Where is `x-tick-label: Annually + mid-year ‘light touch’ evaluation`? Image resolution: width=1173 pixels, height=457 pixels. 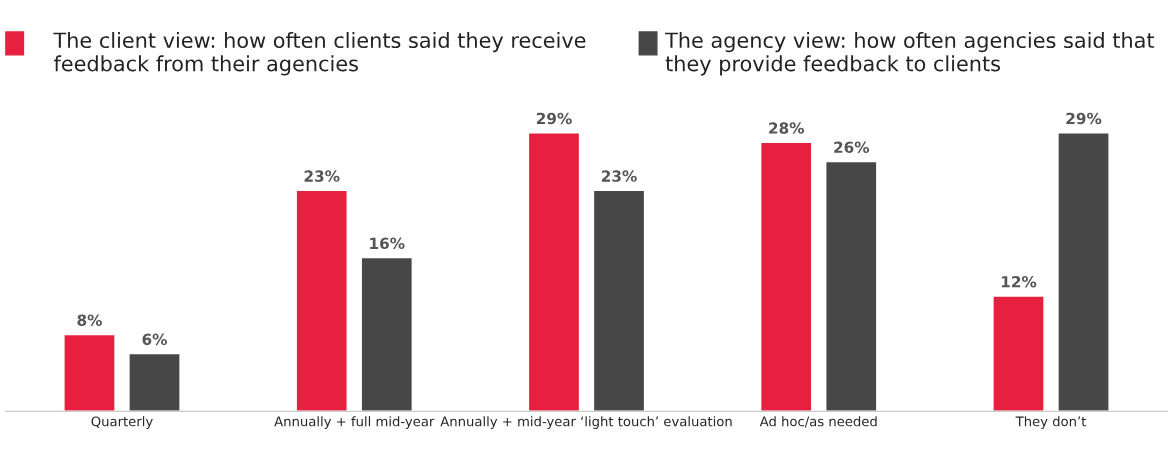 x-tick-label: Annually + mid-year ‘light touch’ evaluation is located at coordinates (586, 422).